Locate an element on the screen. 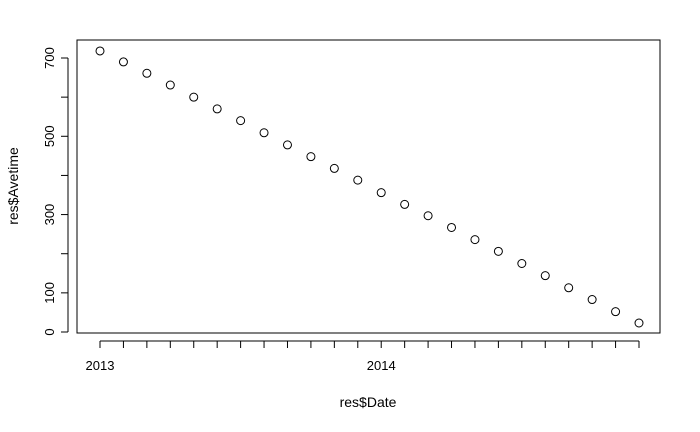 The image size is (700, 432). y-tick-label: 100 is located at coordinates (49, 293).